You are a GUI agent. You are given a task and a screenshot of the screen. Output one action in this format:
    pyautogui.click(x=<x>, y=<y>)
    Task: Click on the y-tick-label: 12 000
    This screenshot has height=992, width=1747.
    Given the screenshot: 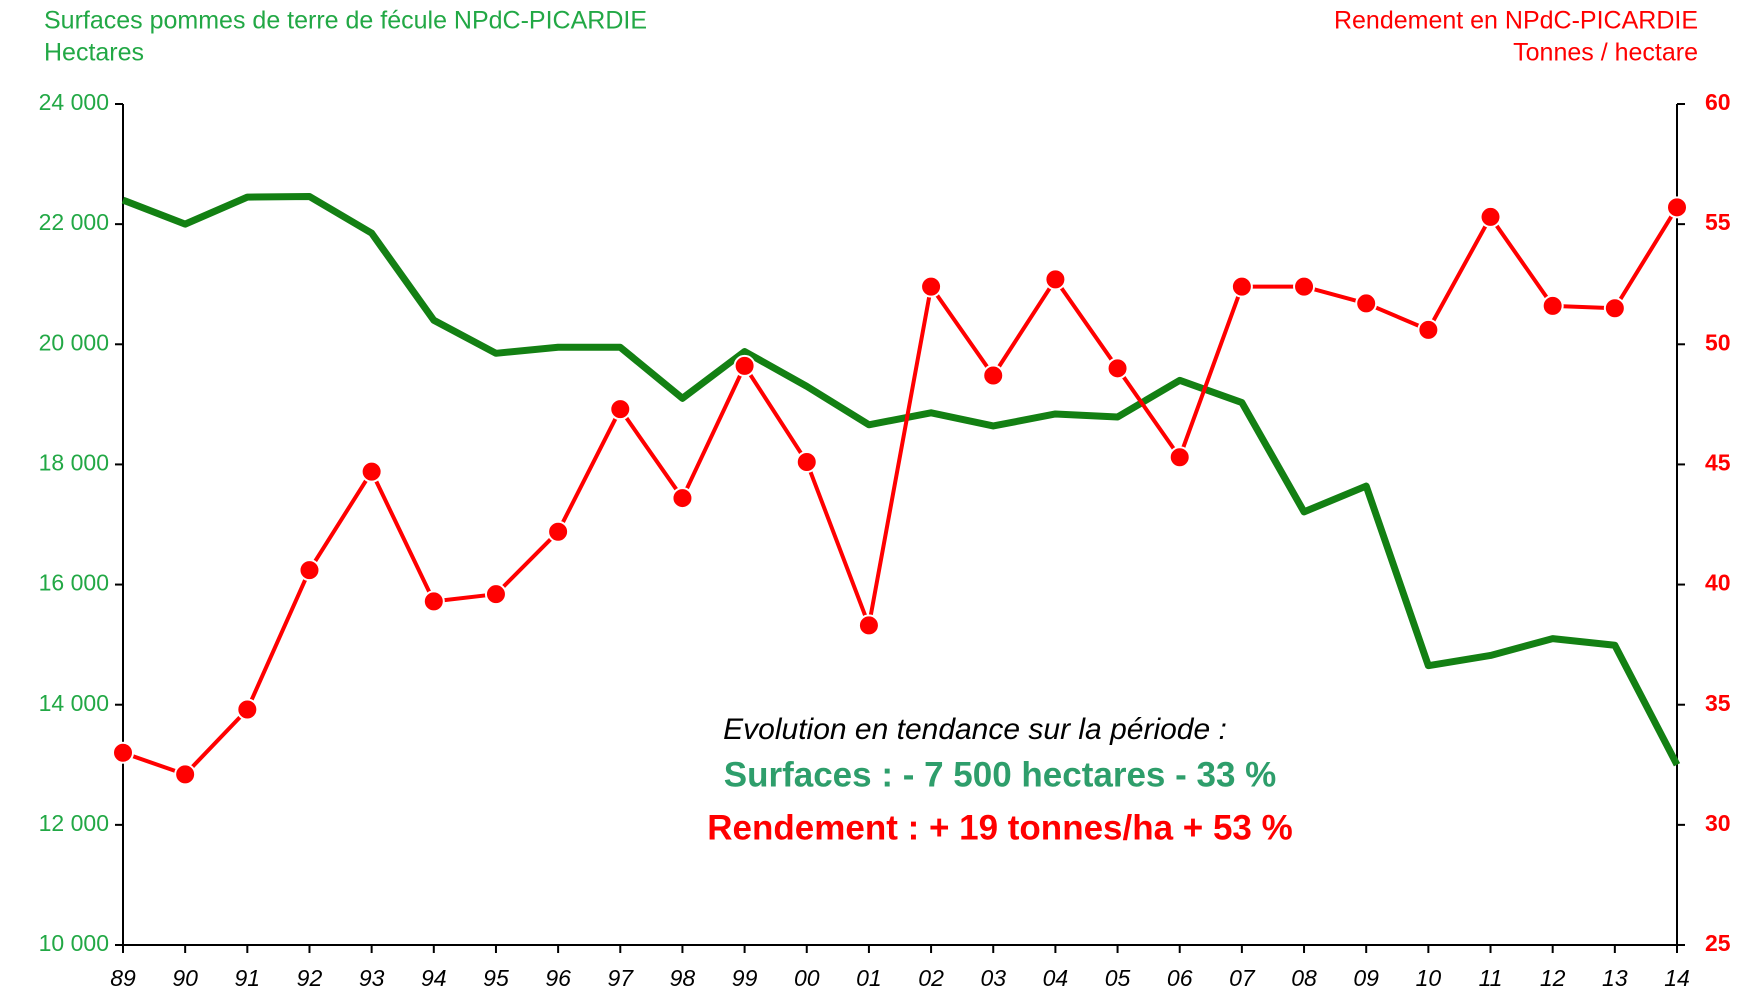 What is the action you would take?
    pyautogui.click(x=74, y=823)
    